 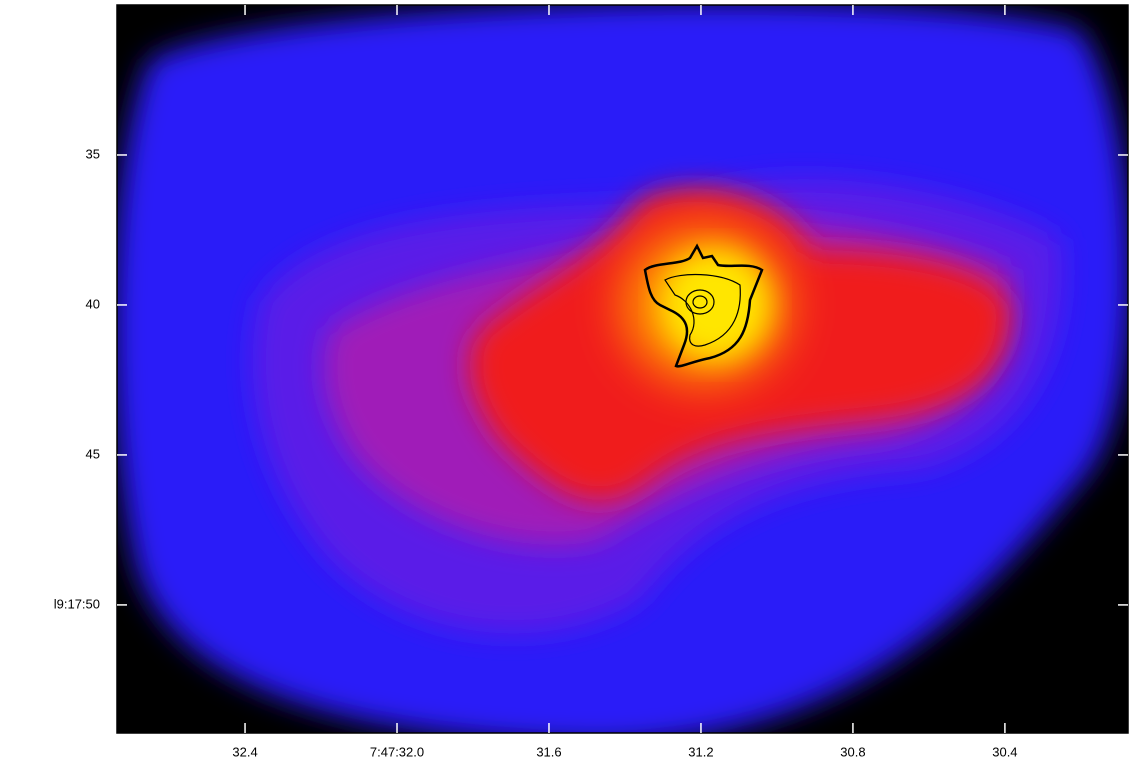 I want to click on x-tick-label: 32.4, so click(x=244, y=751).